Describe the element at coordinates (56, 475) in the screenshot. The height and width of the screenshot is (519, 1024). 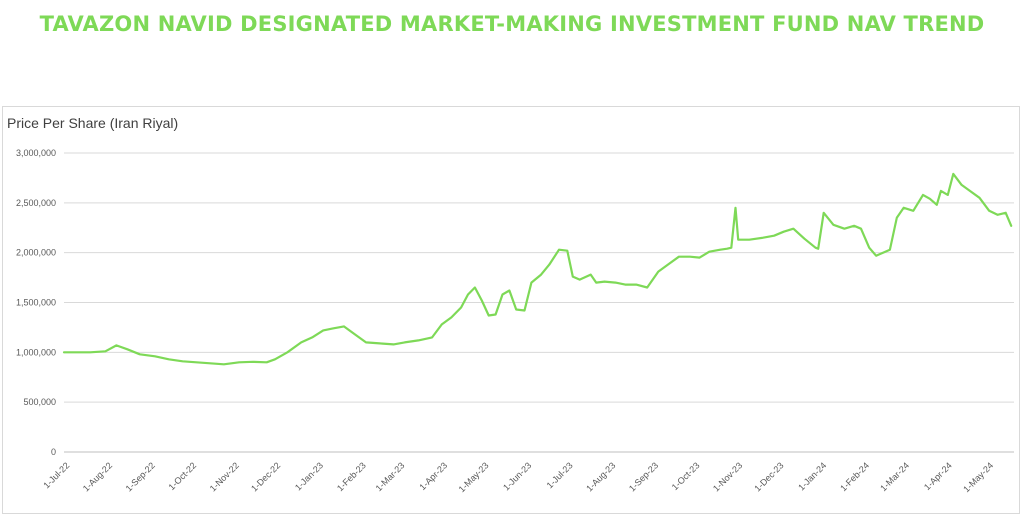
I see `x-tick-label: 1-Jul-22` at that location.